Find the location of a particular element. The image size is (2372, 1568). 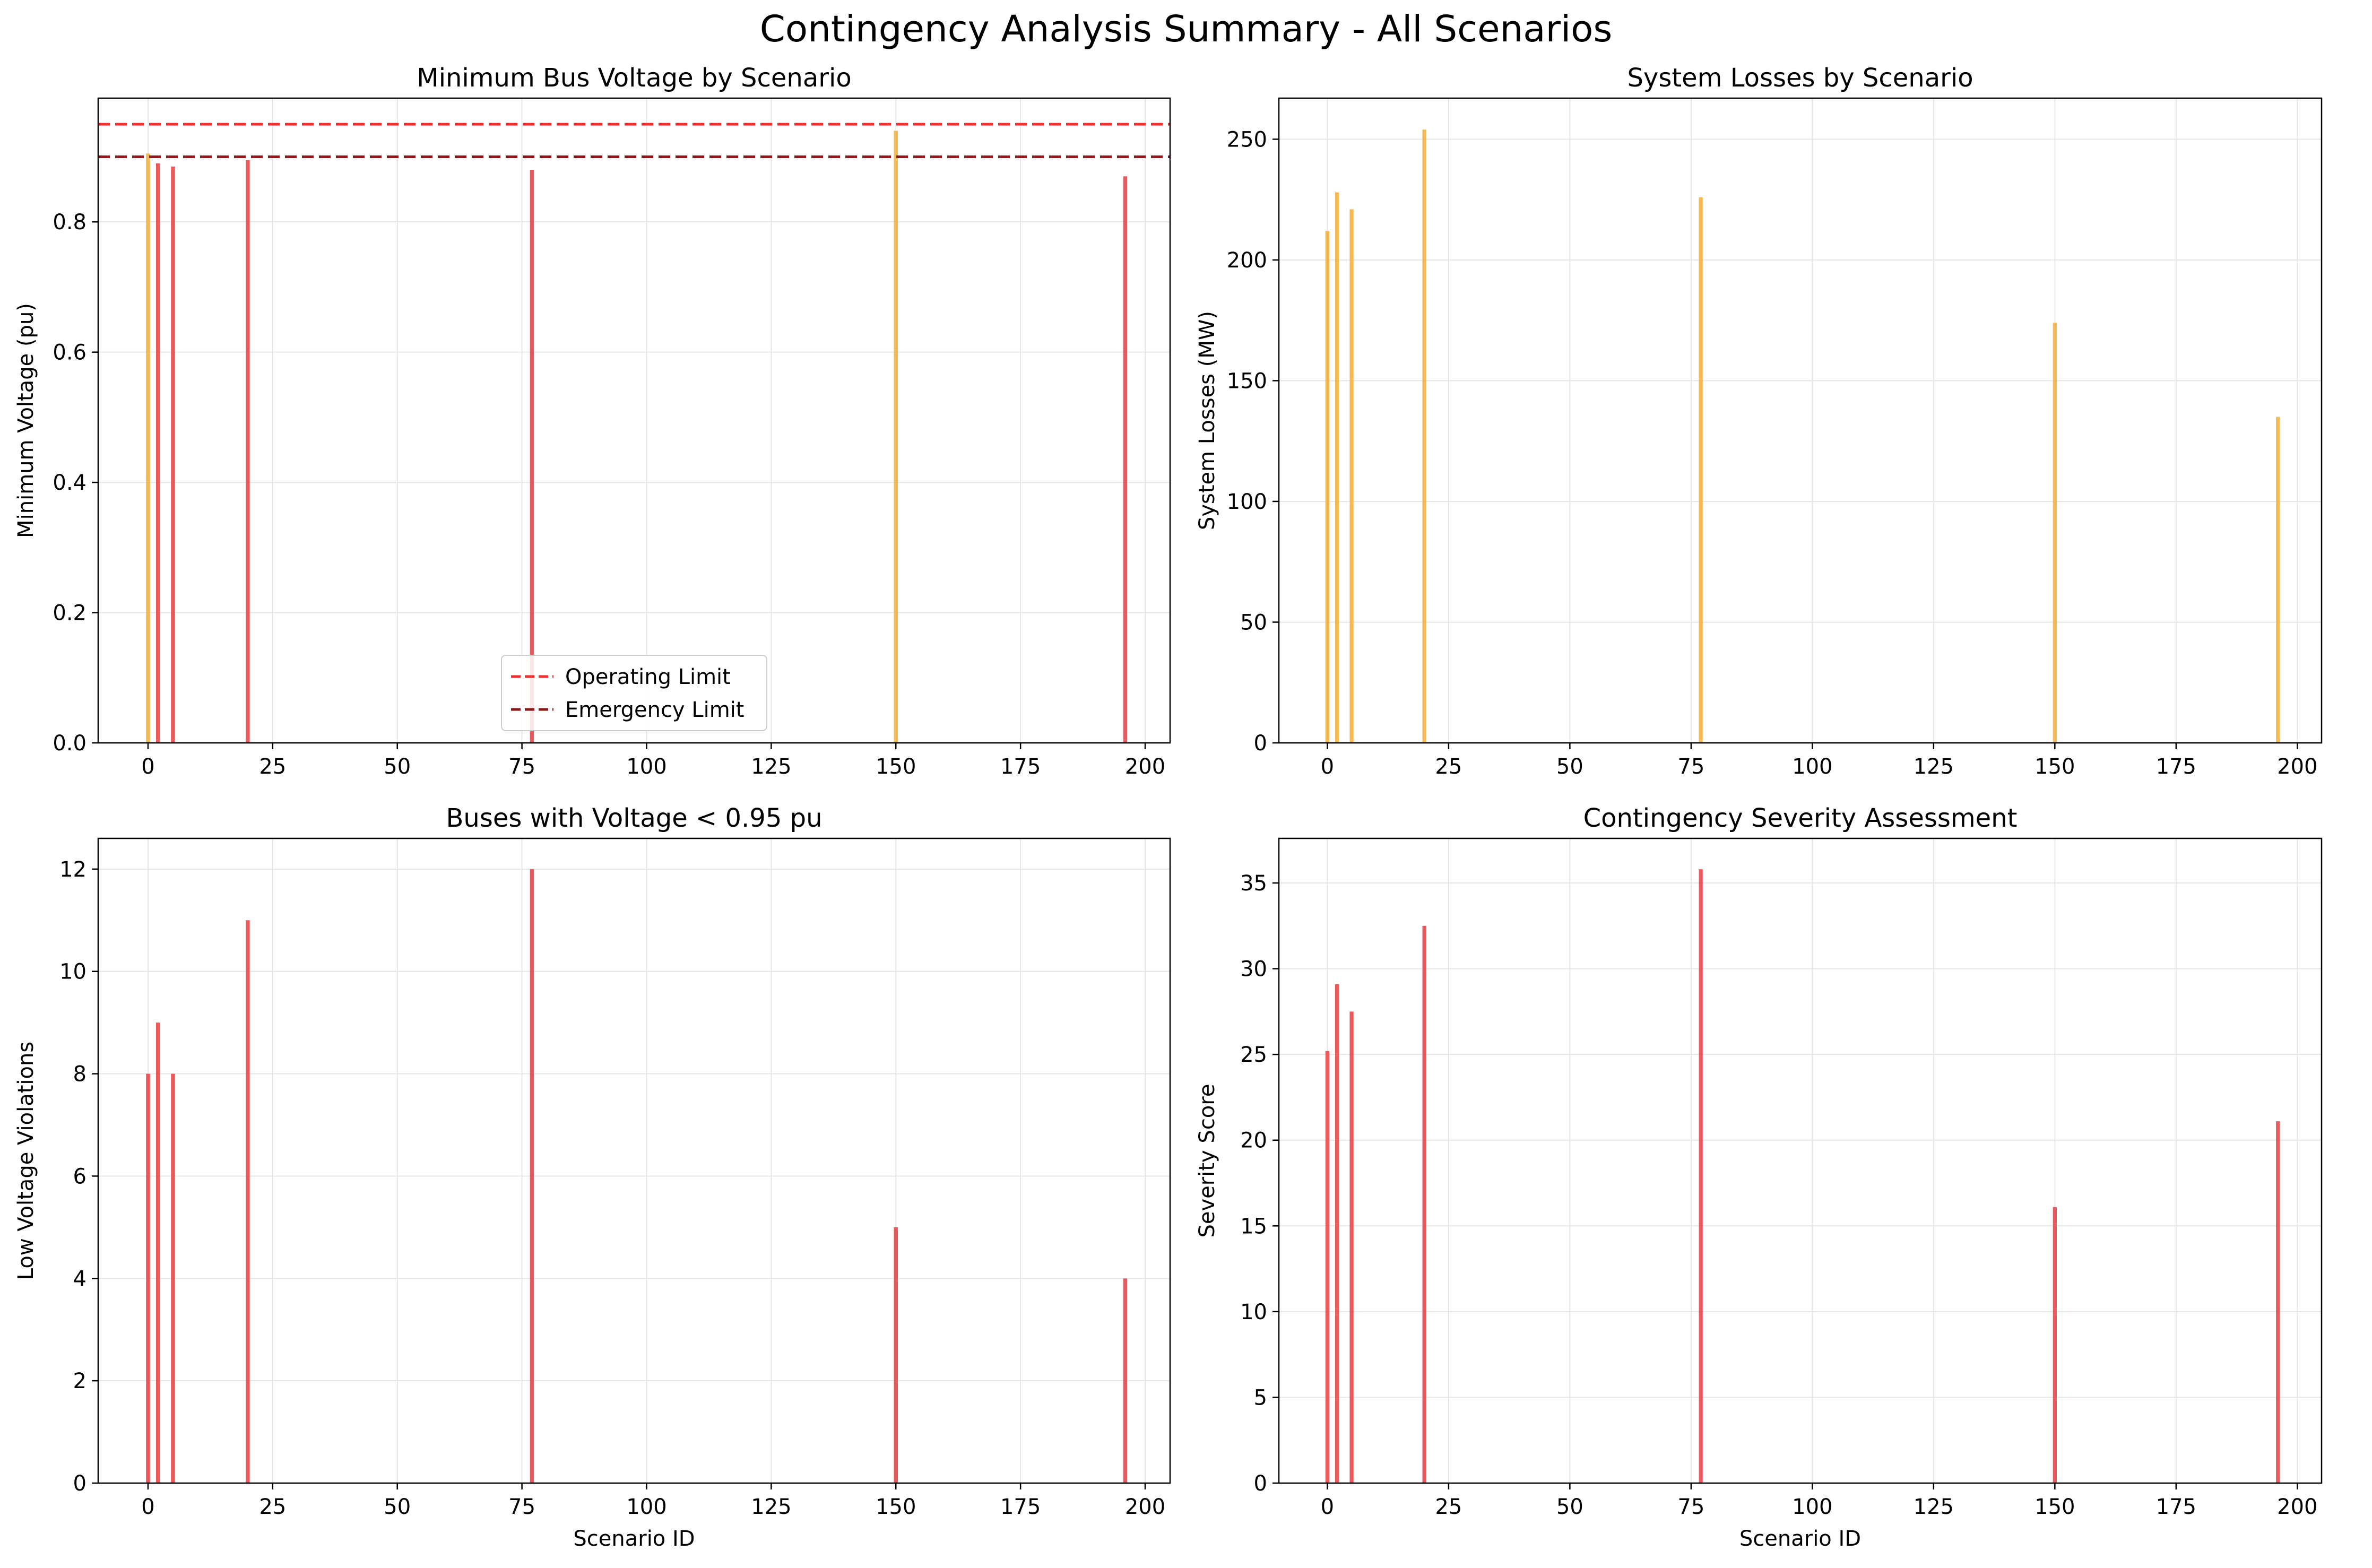

y-tick-label: 2 is located at coordinates (79, 1381).